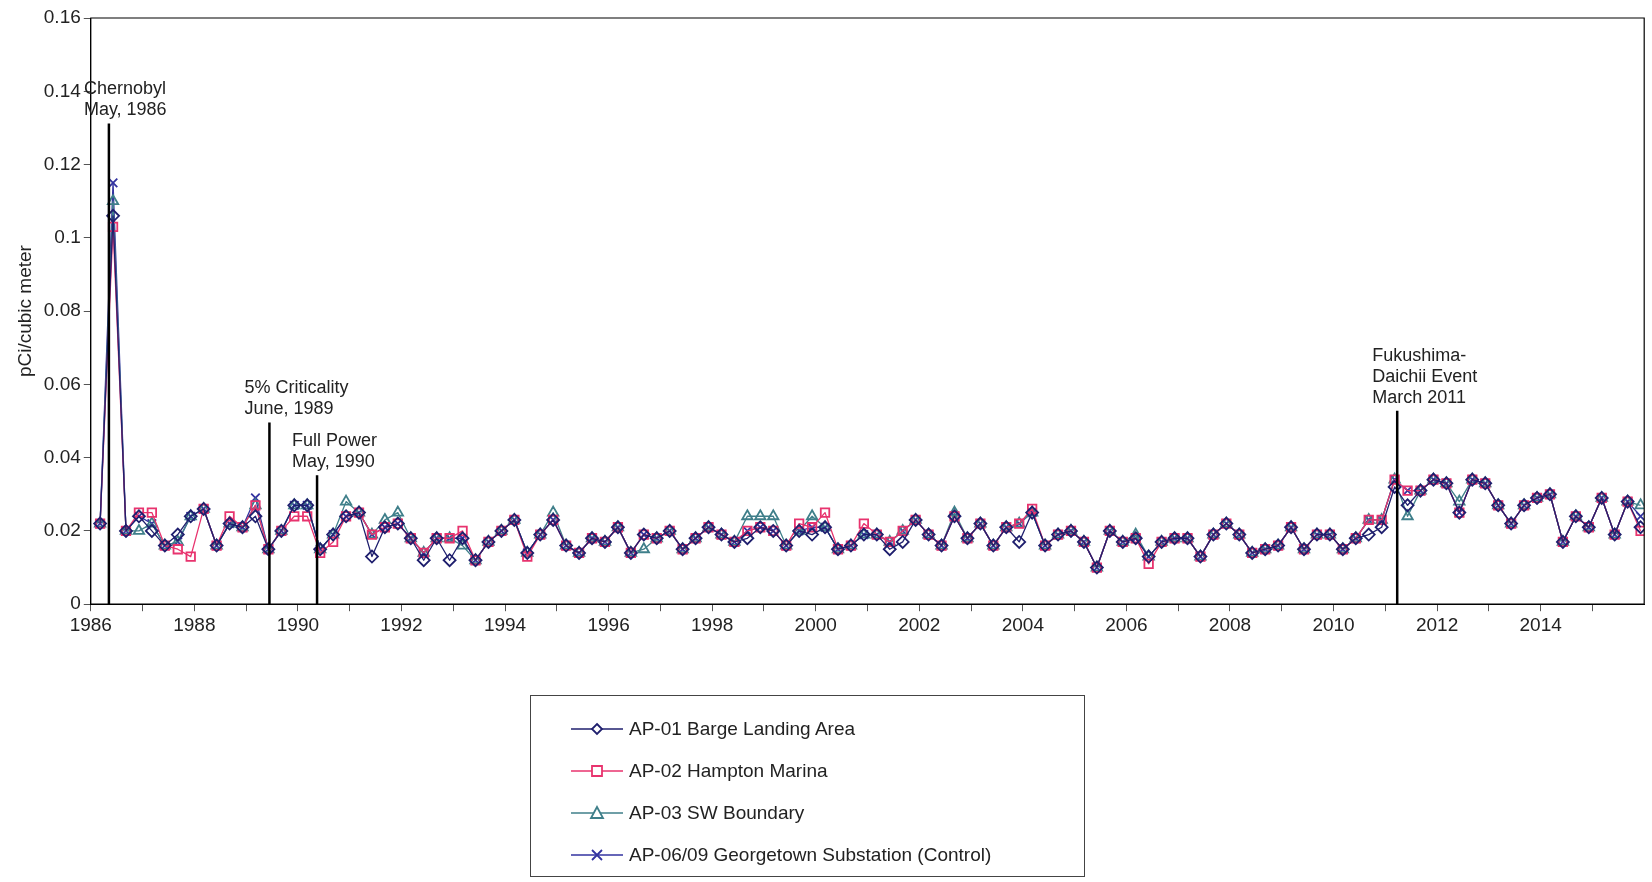 This screenshot has height=882, width=1652. What do you see at coordinates (728, 771) in the screenshot?
I see `legend-label: AP-02 Hampton Marina` at bounding box center [728, 771].